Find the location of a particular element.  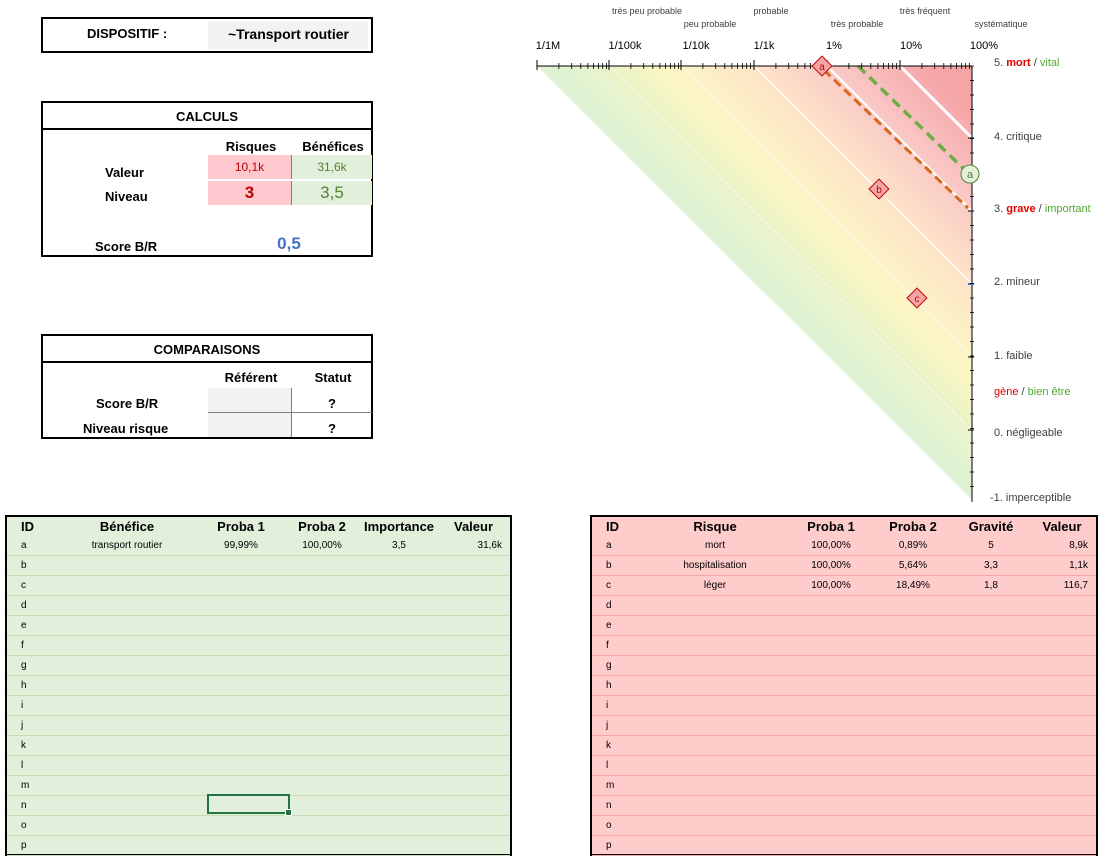

risques-cell-id: d is located at coordinates (616, 605).